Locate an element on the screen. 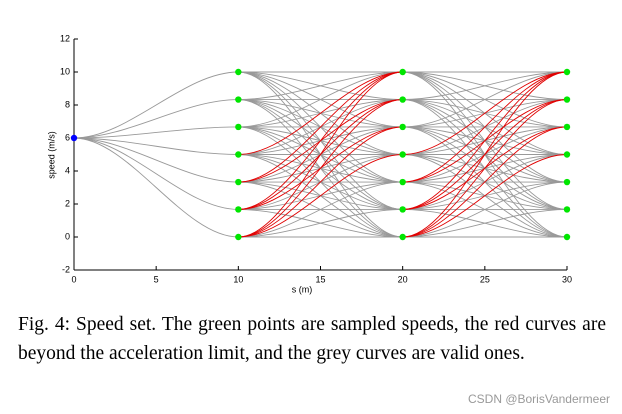 The height and width of the screenshot is (414, 622). y-tick-label: 12 is located at coordinates (65, 38).